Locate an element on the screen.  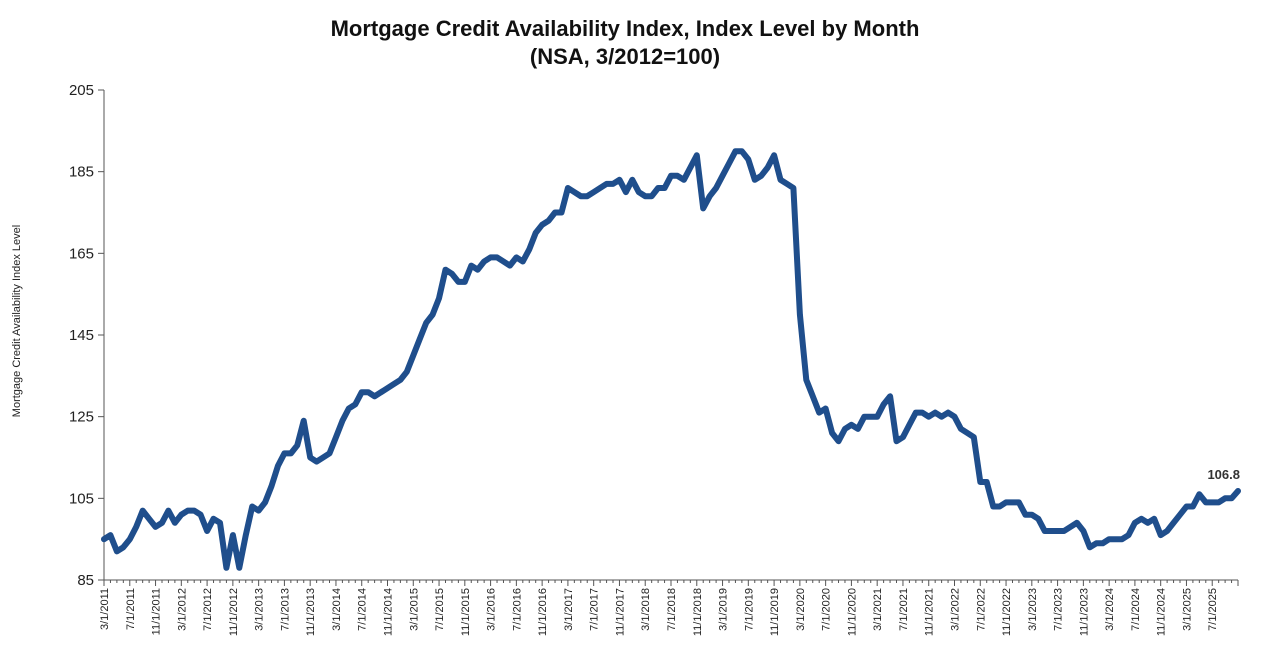
x-tick-label: 11/1/2014 is located at coordinates (389, 612).